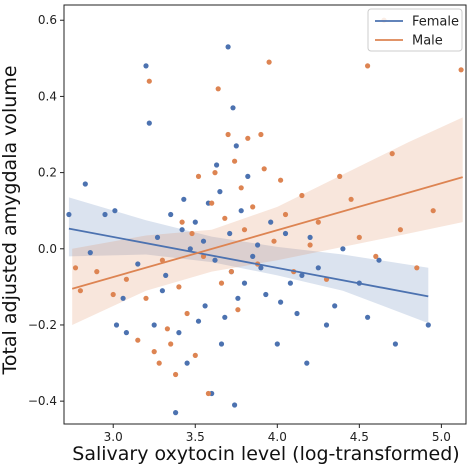  I want to click on y-tick-label: 0.2, so click(47, 173).